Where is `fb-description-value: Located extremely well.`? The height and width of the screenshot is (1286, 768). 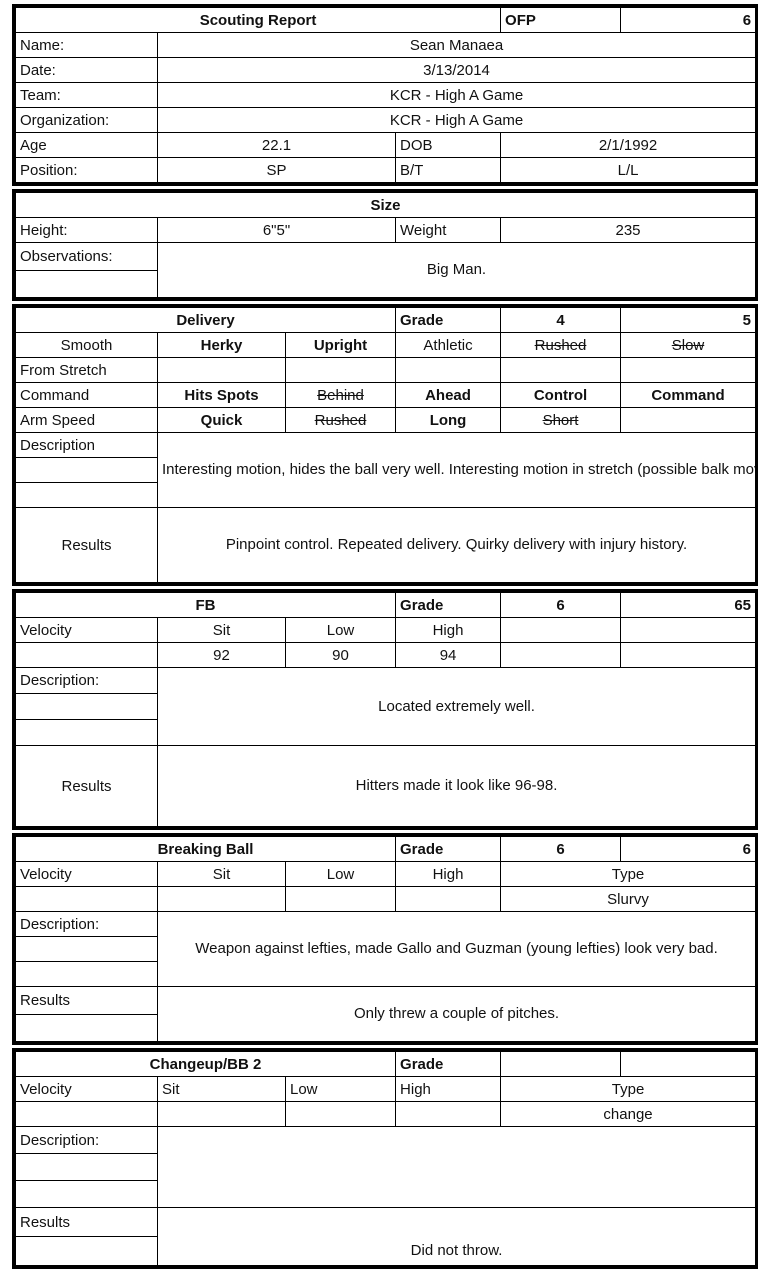
fb-description-value: Located extremely well. is located at coordinates (456, 706).